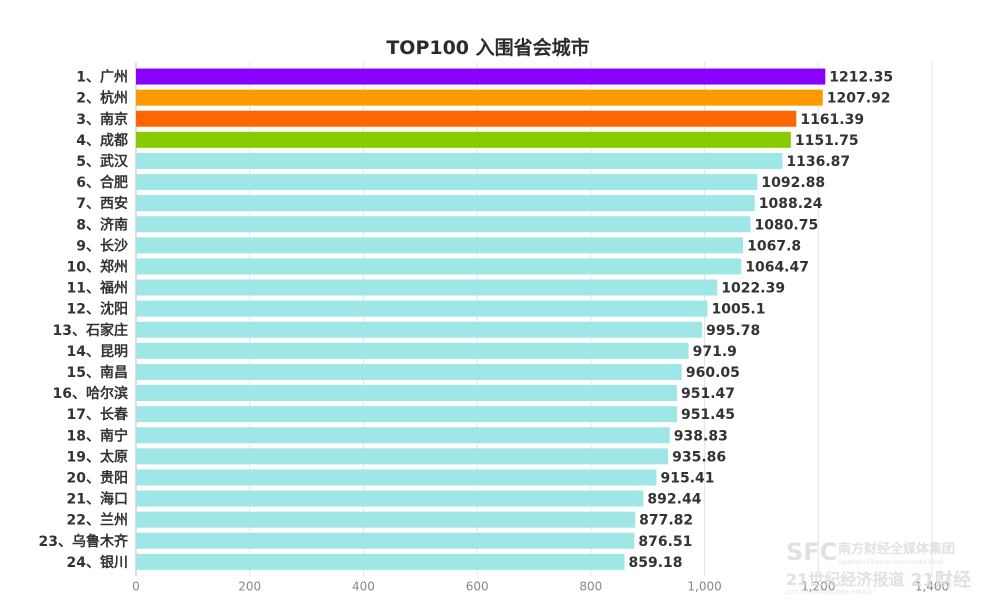 The image size is (1000, 608). I want to click on data-label: 1207.92, so click(859, 99).